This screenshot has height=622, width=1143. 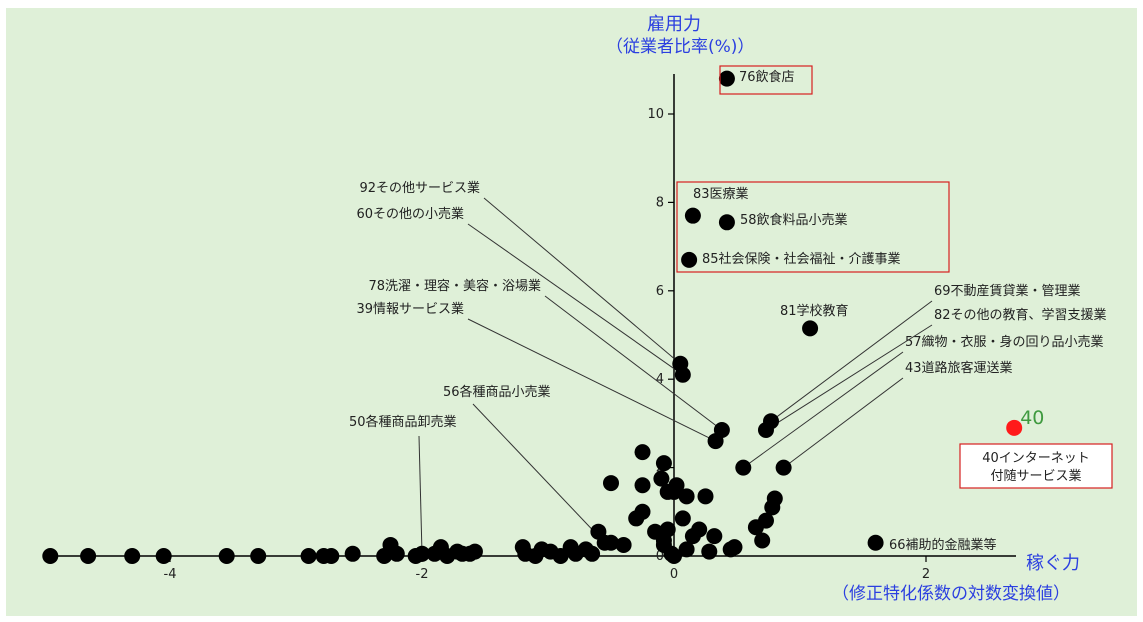 What do you see at coordinates (547, 569) in the screenshot?
I see `x-axis-ticks: -4 -2 0 2` at bounding box center [547, 569].